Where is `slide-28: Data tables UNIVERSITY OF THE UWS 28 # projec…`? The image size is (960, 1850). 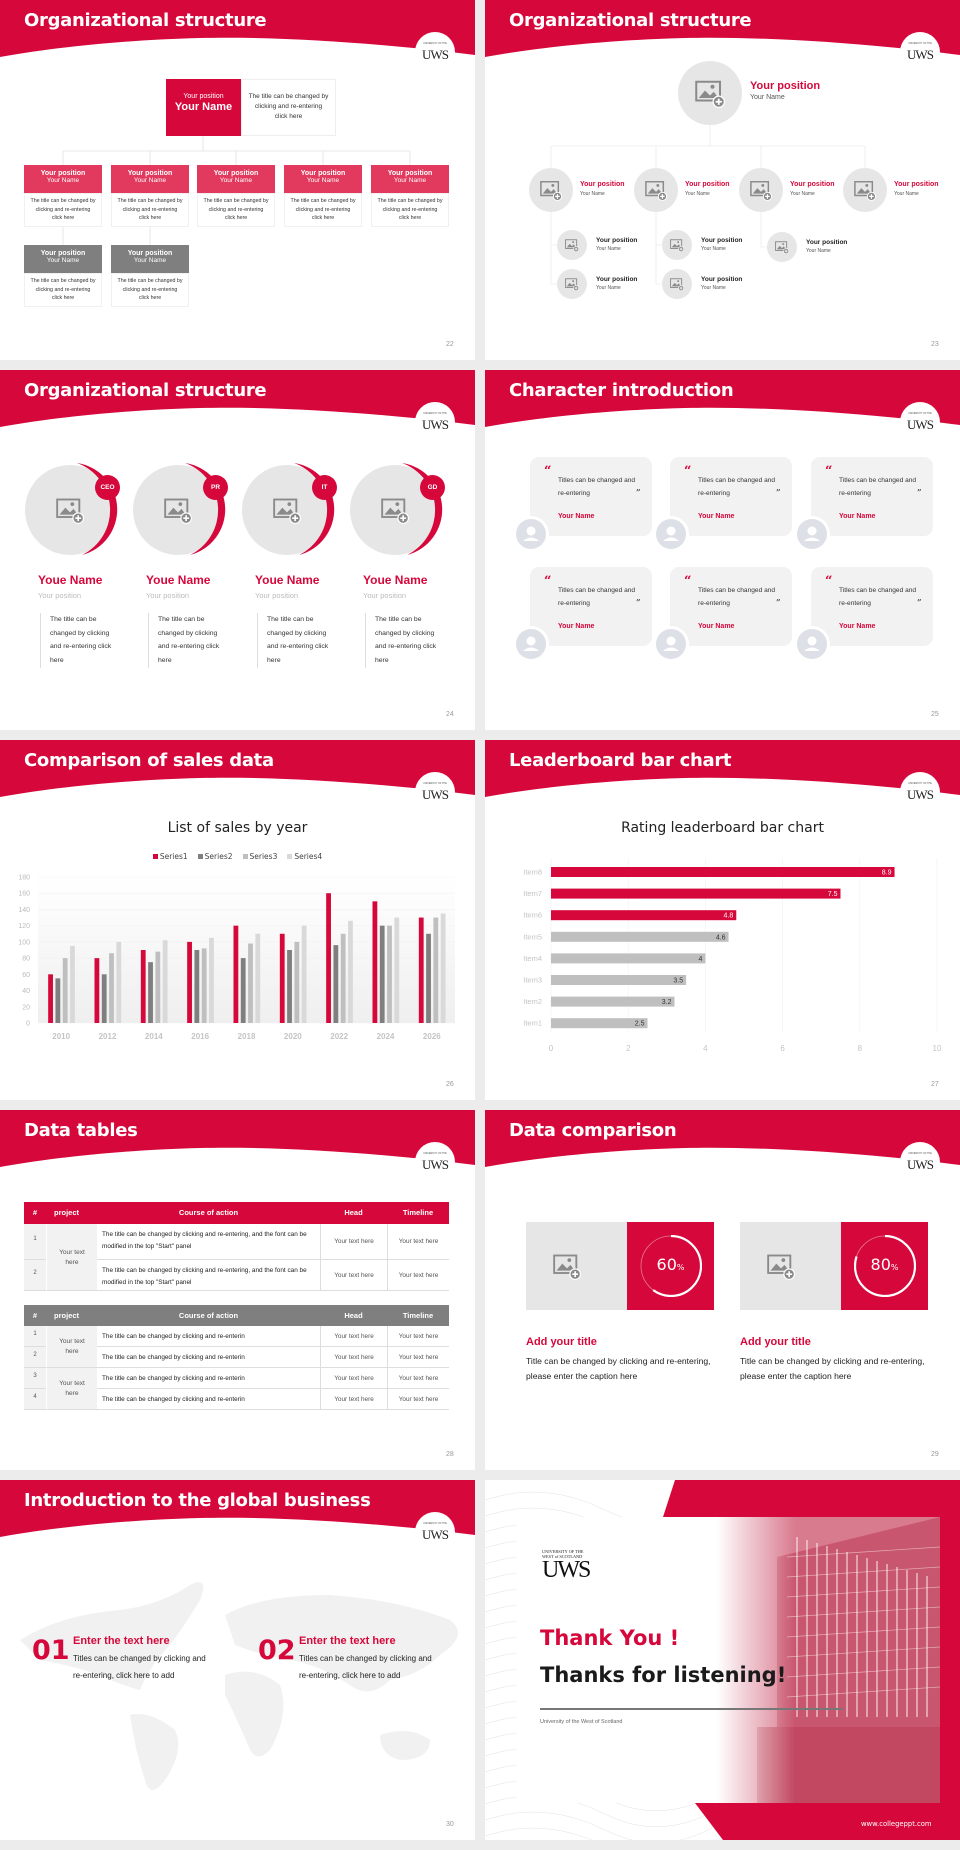 slide-28: Data tables UNIVERSITY OF THE UWS 28 # projec… is located at coordinates (237, 1290).